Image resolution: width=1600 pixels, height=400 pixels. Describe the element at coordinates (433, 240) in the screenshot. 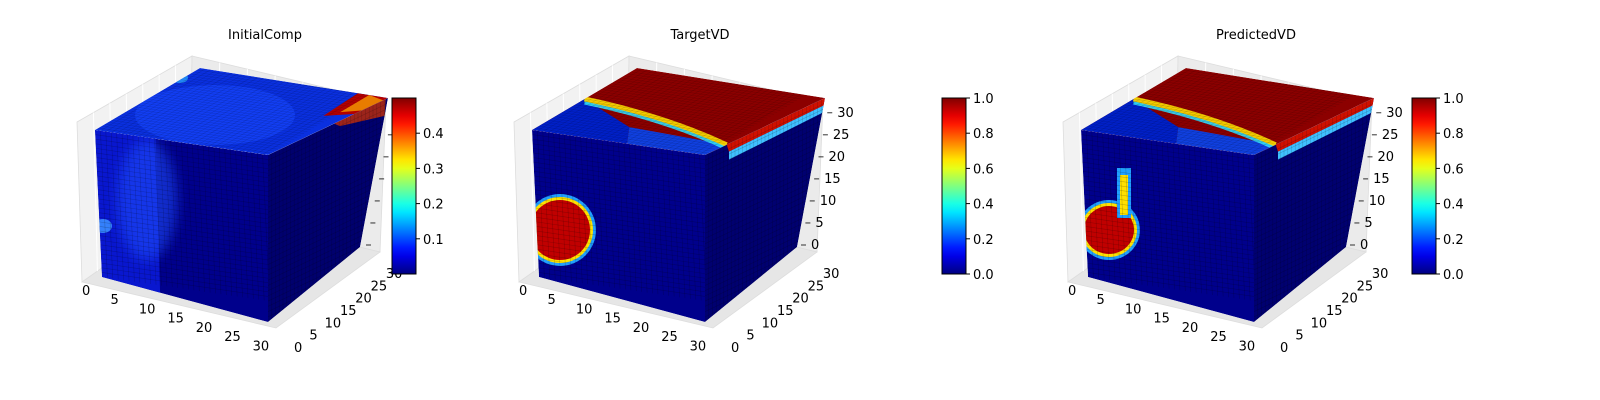

I see `colorbar-tick-label: 0.1` at that location.